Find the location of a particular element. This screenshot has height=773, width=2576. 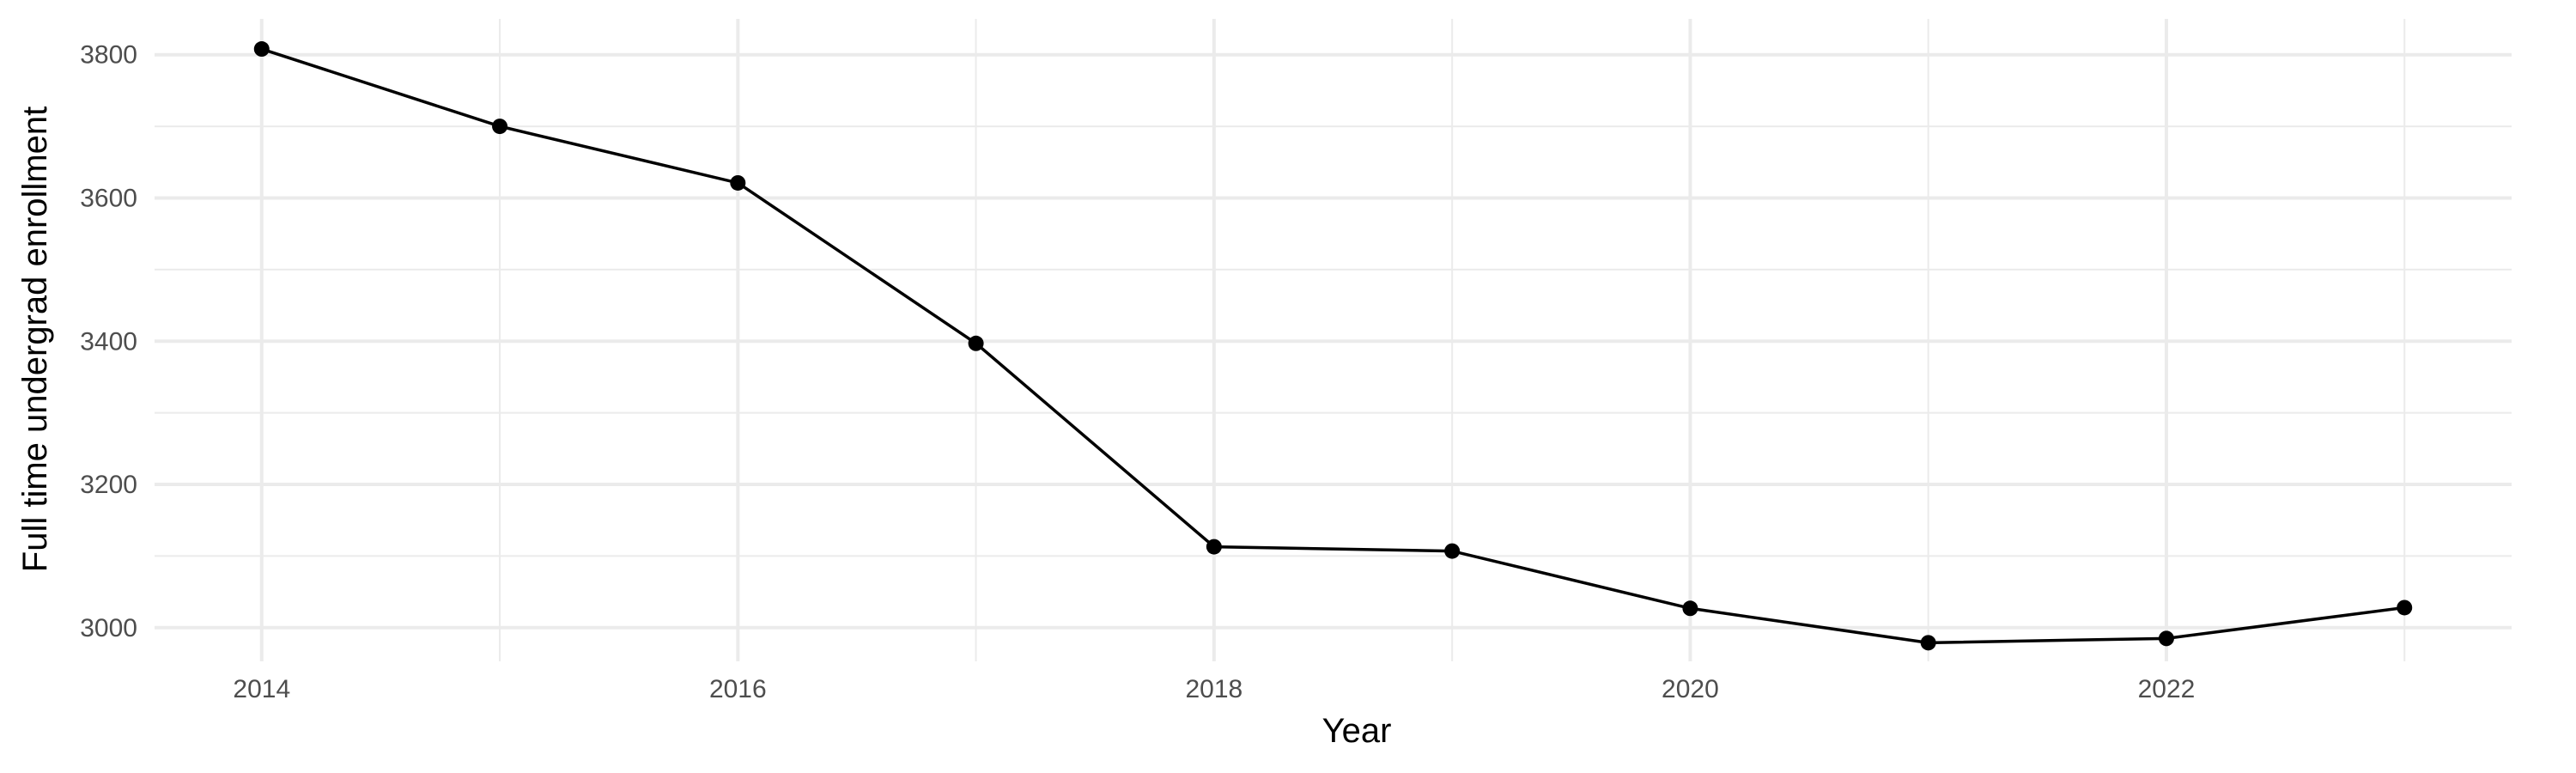

y-axis-ticks: 3000 3200 3400 3600 3800 is located at coordinates (109, 341).